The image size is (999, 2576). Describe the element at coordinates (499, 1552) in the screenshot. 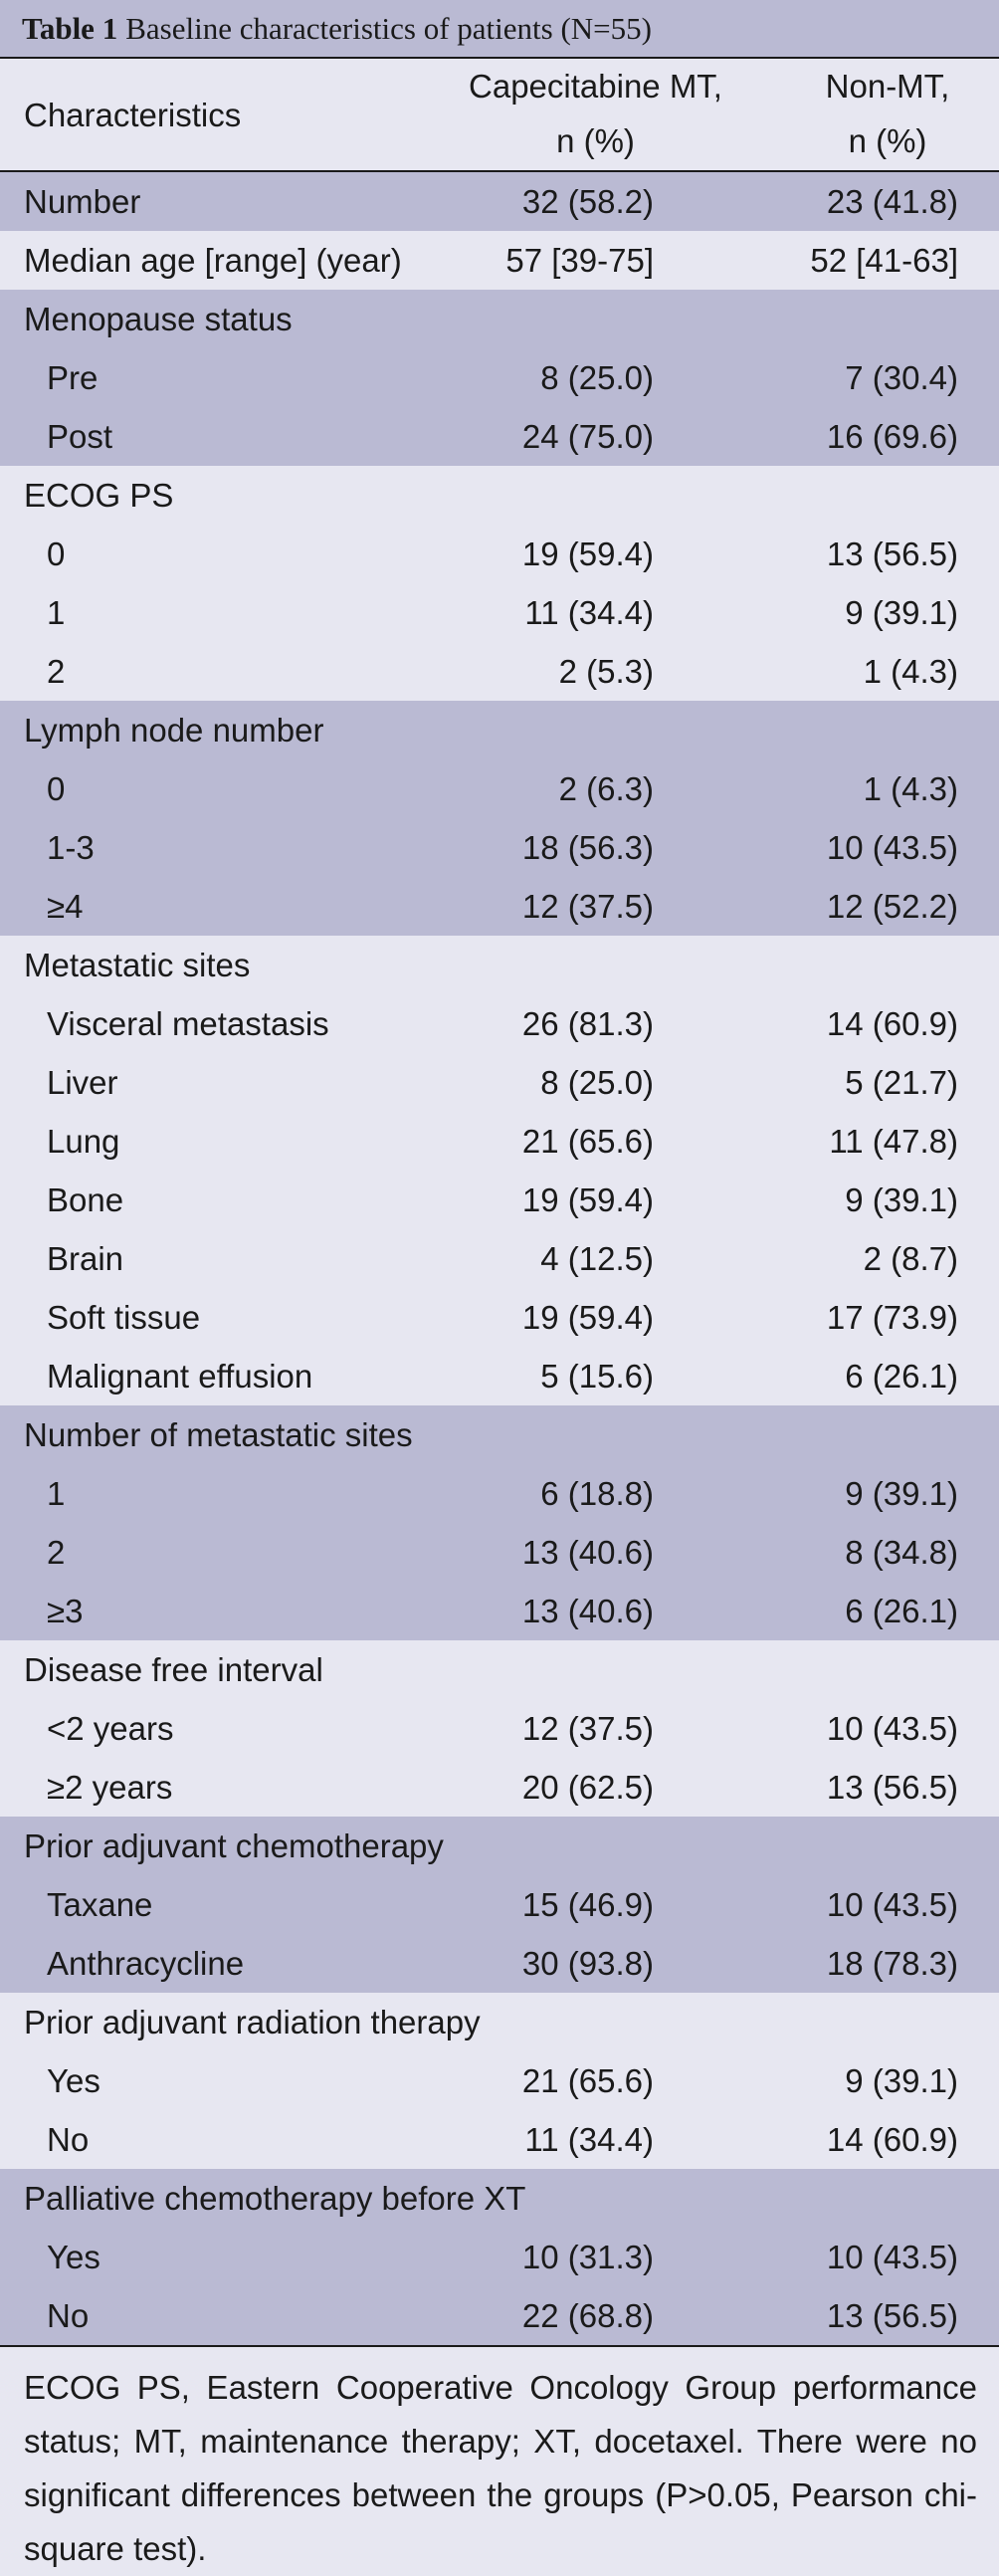

I see `table-row: 2 13 (40.6) 8 (34.8)` at that location.